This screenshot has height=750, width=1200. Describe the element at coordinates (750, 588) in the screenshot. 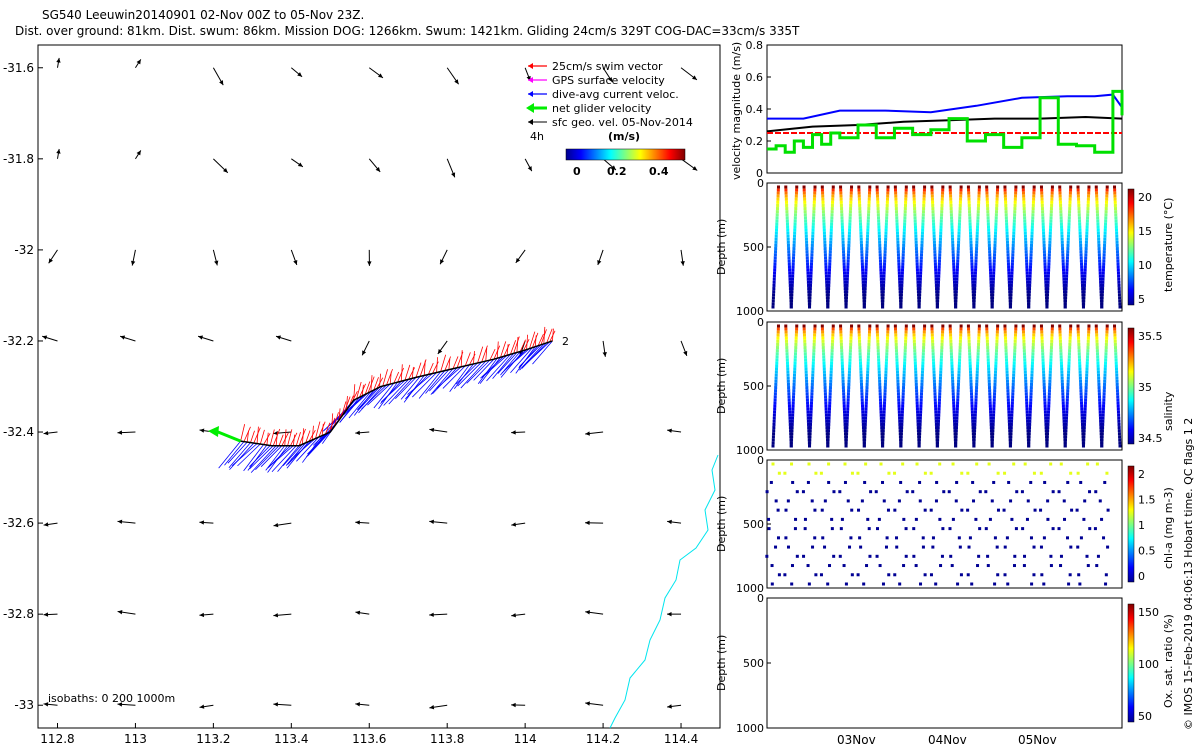

I see `chla-depth-label-2: 1000` at that location.